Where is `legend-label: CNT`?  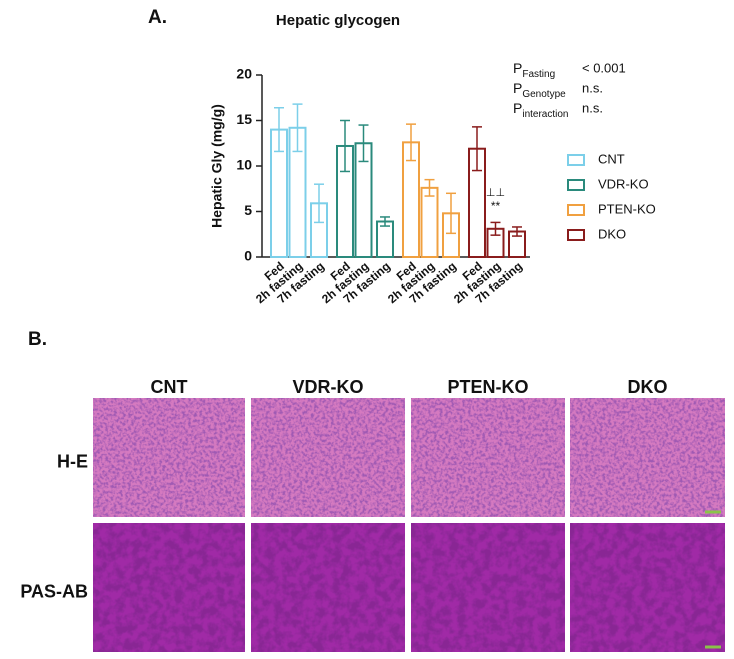
legend-label: CNT is located at coordinates (611, 158).